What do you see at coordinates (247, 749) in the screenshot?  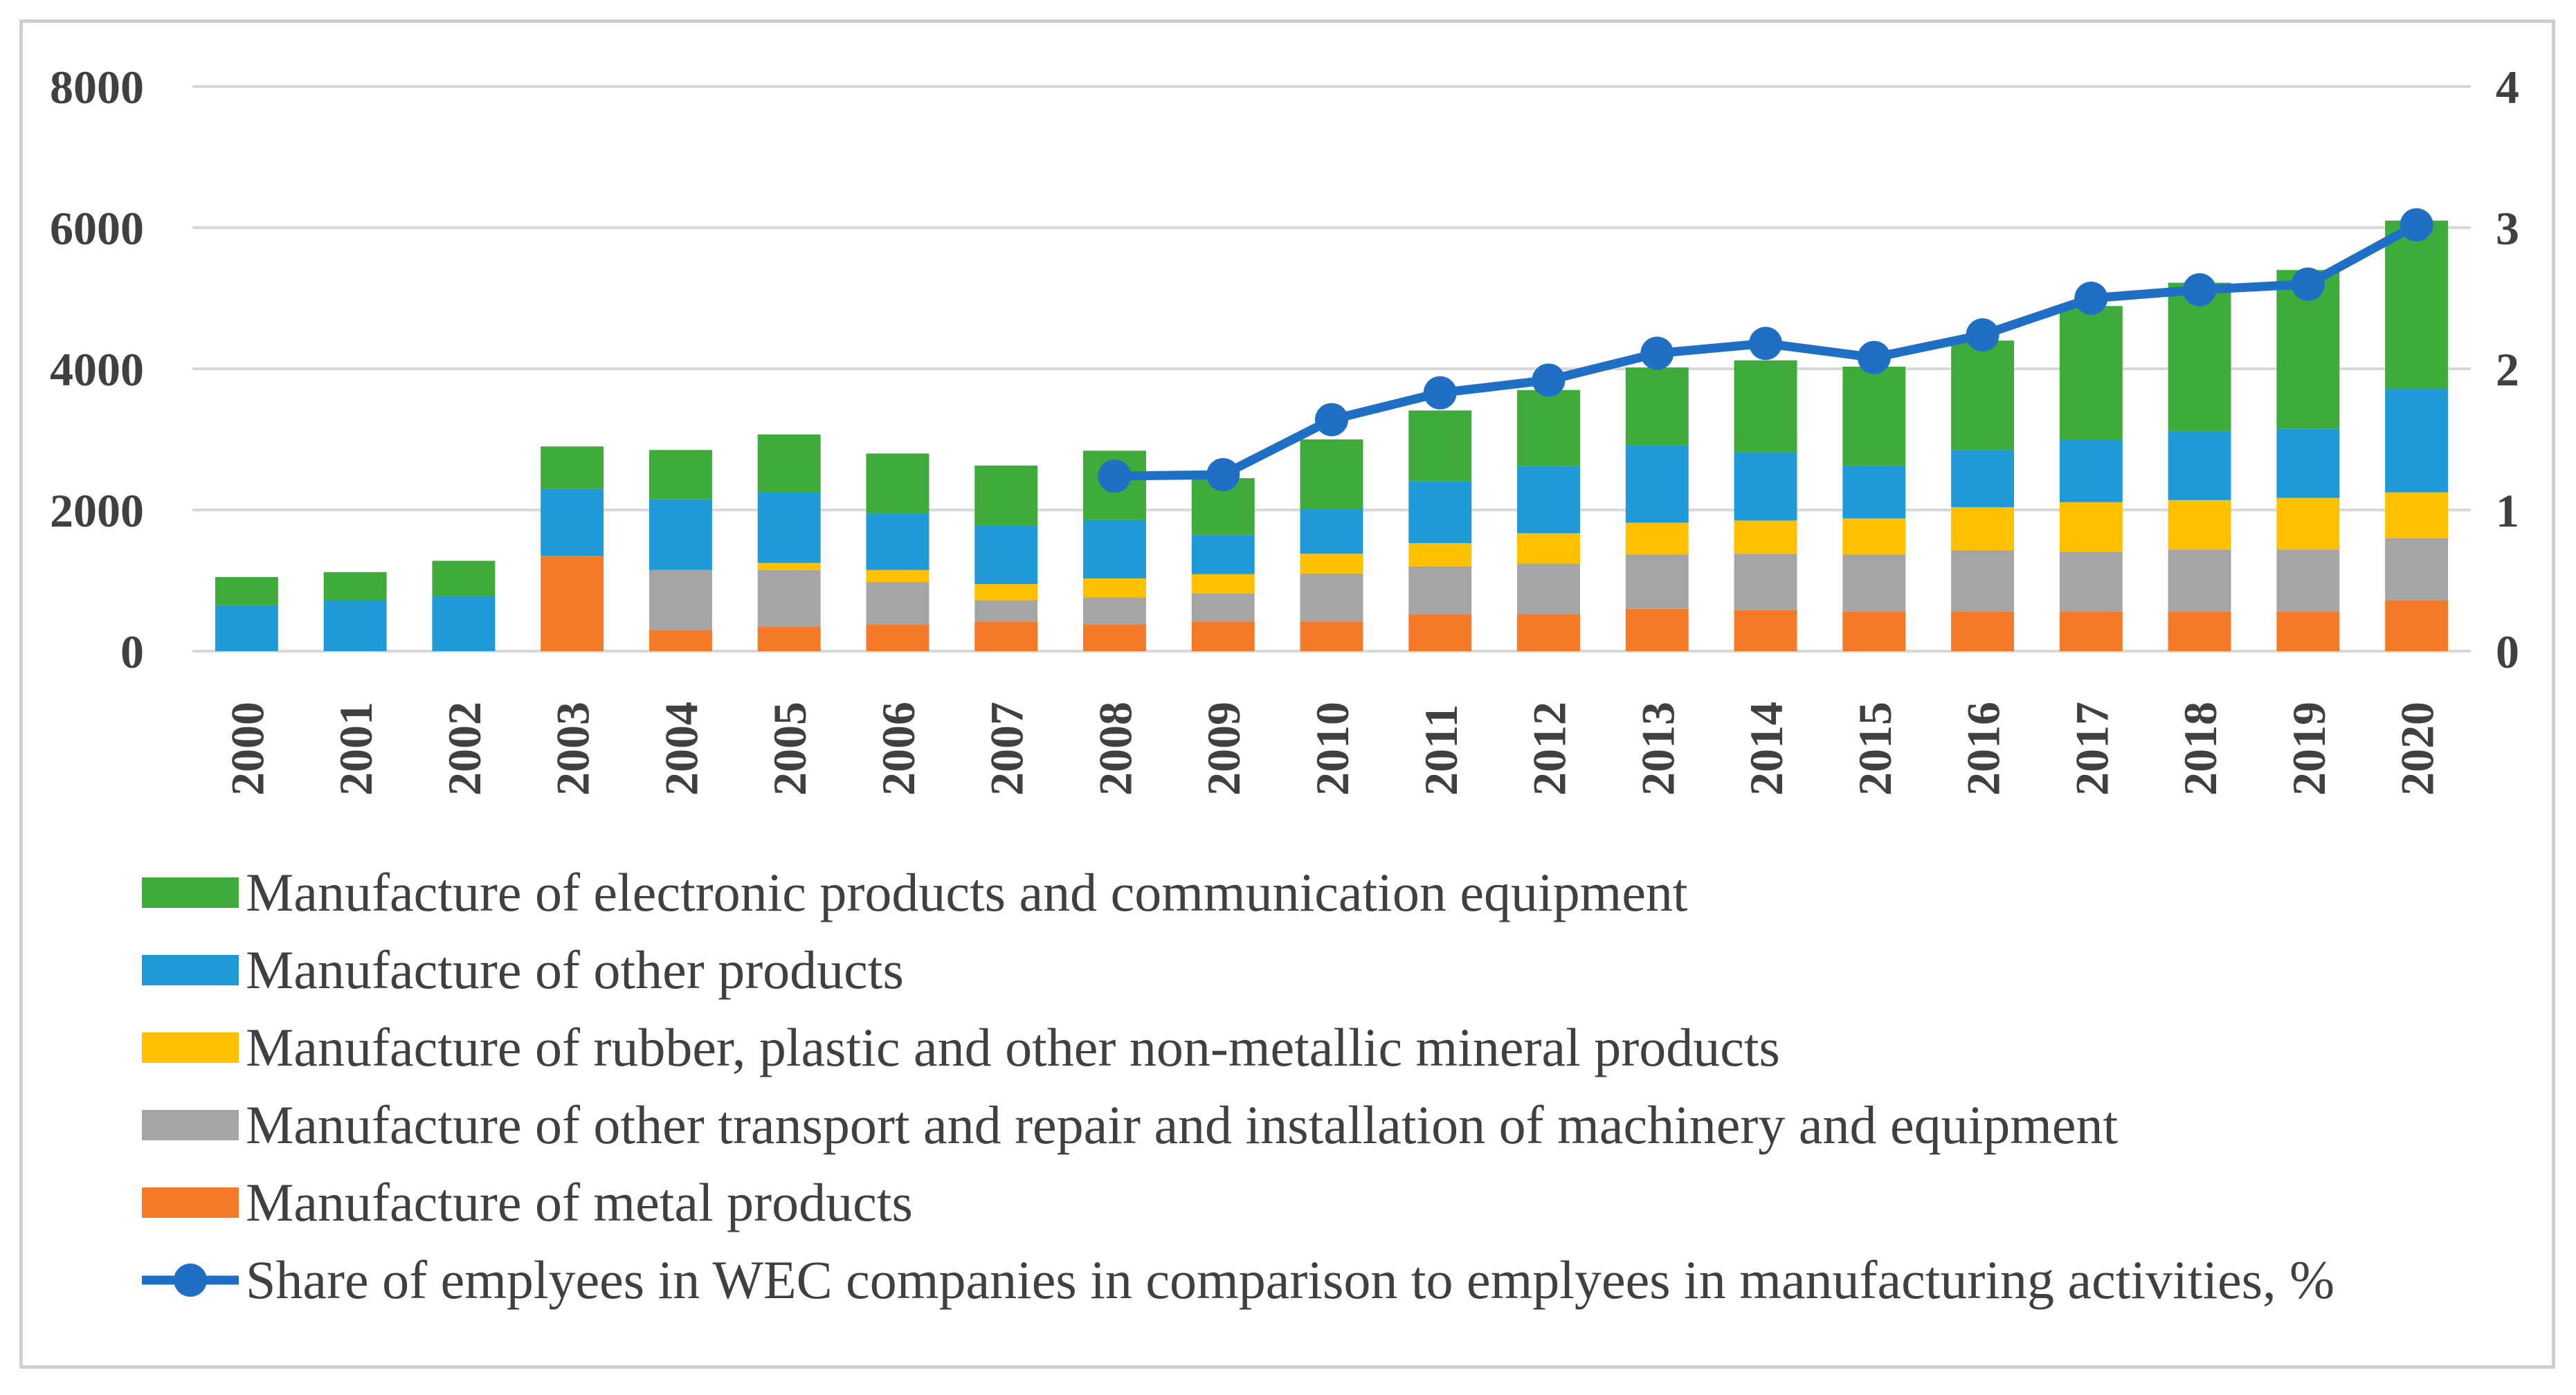 I see `x-tick-label: 2000` at bounding box center [247, 749].